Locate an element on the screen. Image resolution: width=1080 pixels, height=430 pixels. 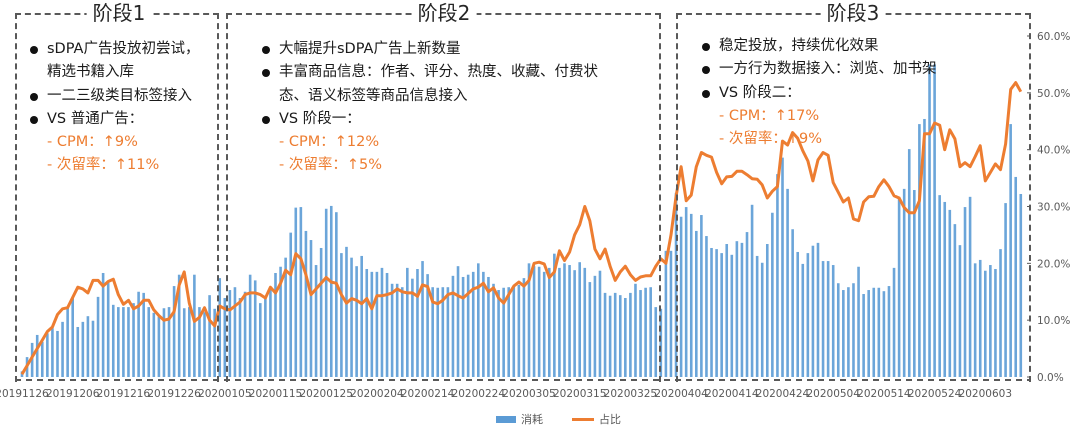
phase-1-retention: - 次留率：↑11% is located at coordinates (103, 165).